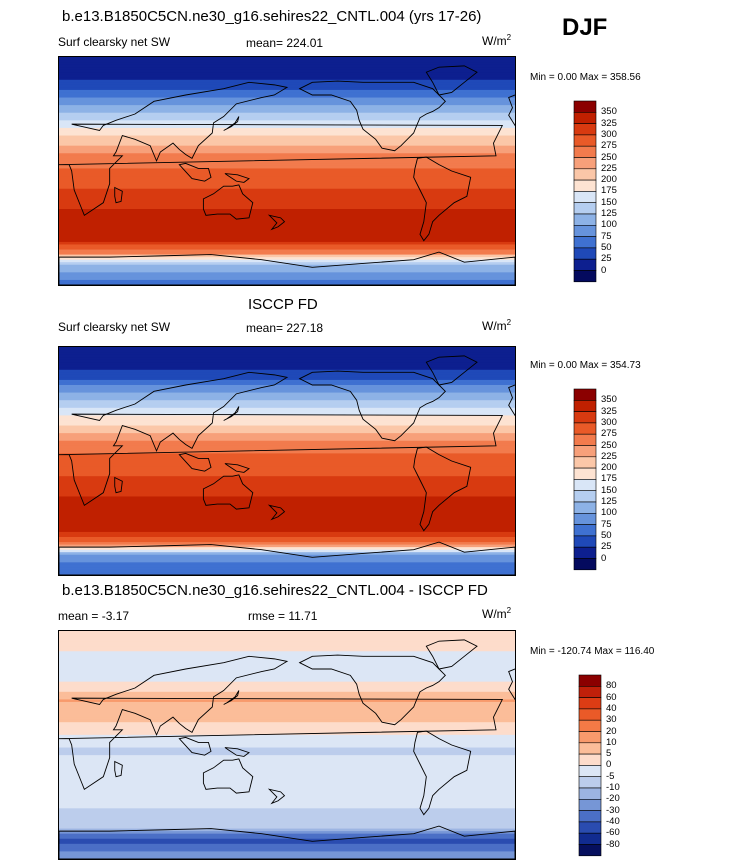  Describe the element at coordinates (114, 42) in the screenshot. I see `panel1-variable-label: Surf clearsky net SW` at that location.